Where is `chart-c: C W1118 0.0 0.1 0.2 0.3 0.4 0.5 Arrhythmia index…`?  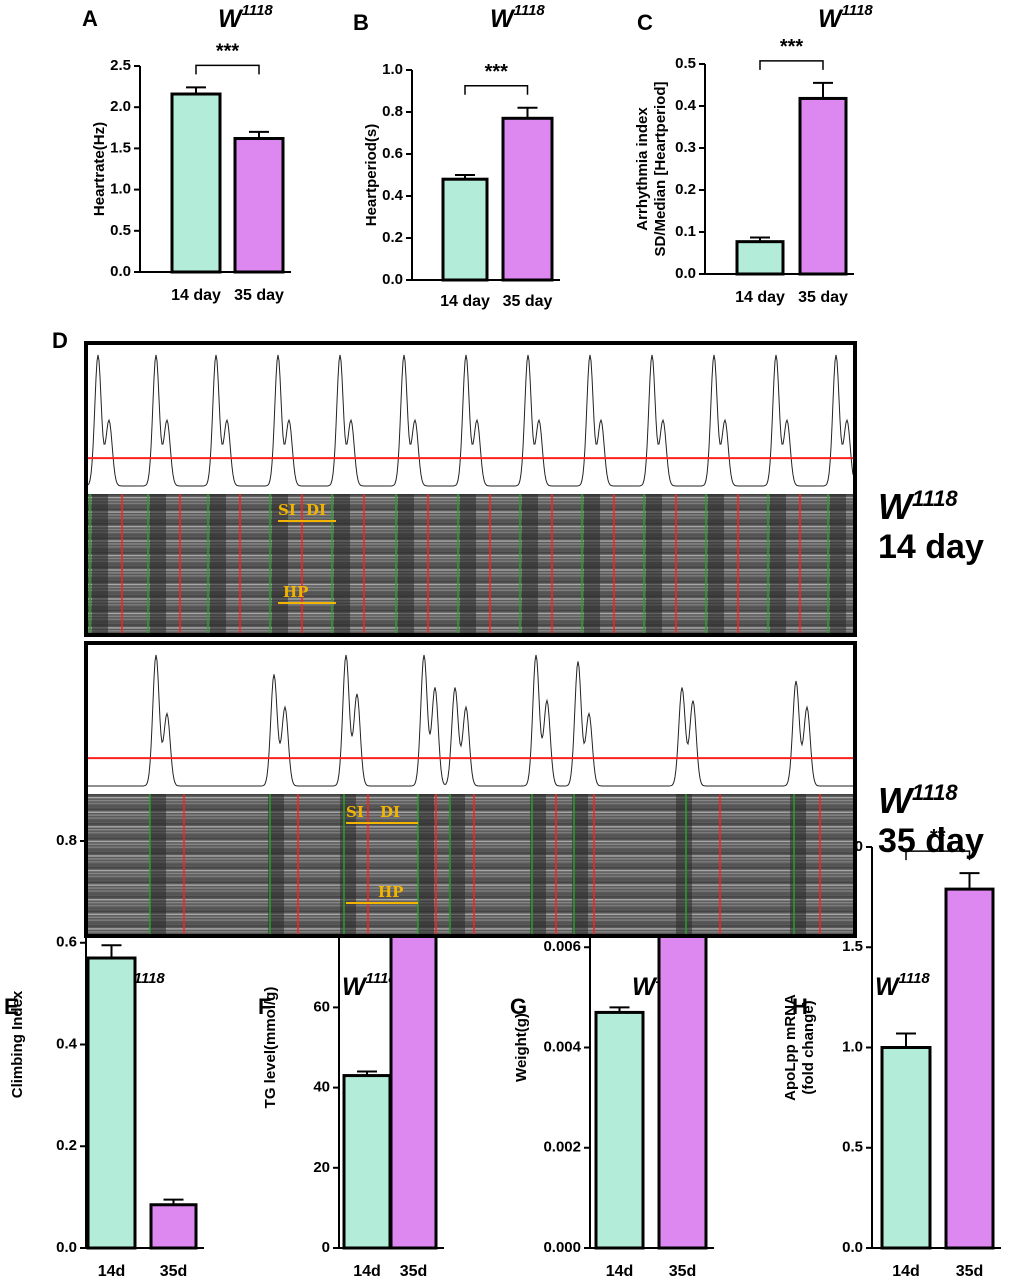
chart-c: C W1118 0.0 0.1 0.2 0.3 0.4 0.5 Arrhythmia index… is located at coordinates (753, 154).